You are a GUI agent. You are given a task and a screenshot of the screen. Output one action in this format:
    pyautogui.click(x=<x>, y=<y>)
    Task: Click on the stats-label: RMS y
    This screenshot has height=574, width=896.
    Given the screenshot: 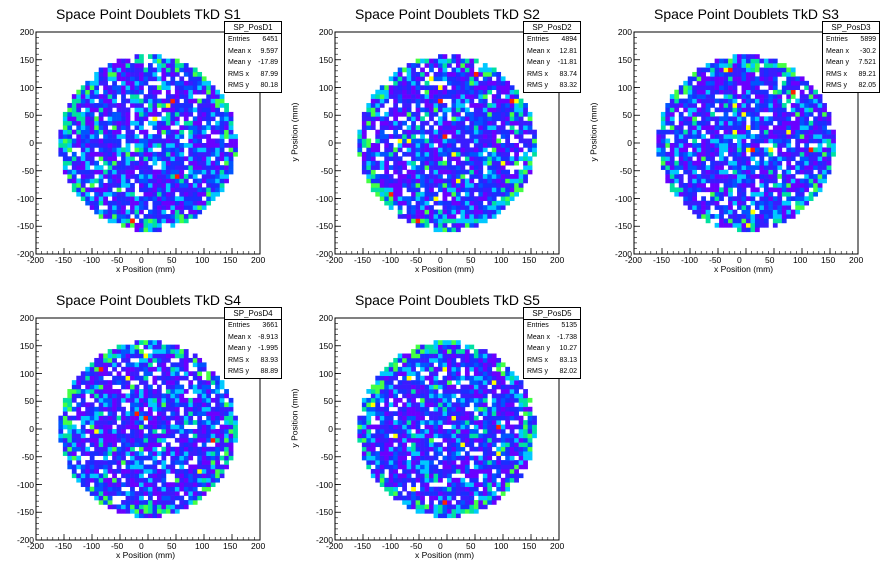 What is the action you would take?
    pyautogui.click(x=238, y=85)
    